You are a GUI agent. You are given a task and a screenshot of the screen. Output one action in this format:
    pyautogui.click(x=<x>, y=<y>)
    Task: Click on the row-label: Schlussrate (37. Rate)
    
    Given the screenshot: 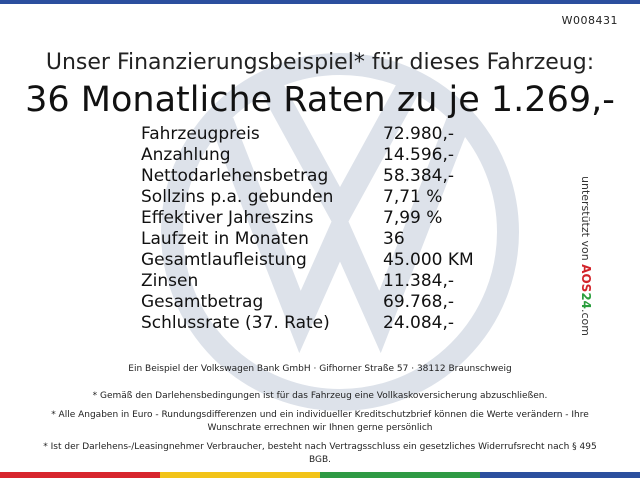 What is the action you would take?
    pyautogui.click(x=235, y=323)
    